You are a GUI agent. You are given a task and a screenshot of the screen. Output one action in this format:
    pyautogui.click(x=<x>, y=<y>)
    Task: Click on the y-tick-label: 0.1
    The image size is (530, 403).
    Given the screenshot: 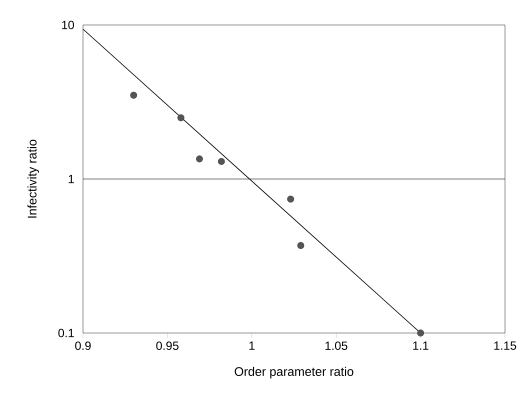 What is the action you would take?
    pyautogui.click(x=66, y=333)
    